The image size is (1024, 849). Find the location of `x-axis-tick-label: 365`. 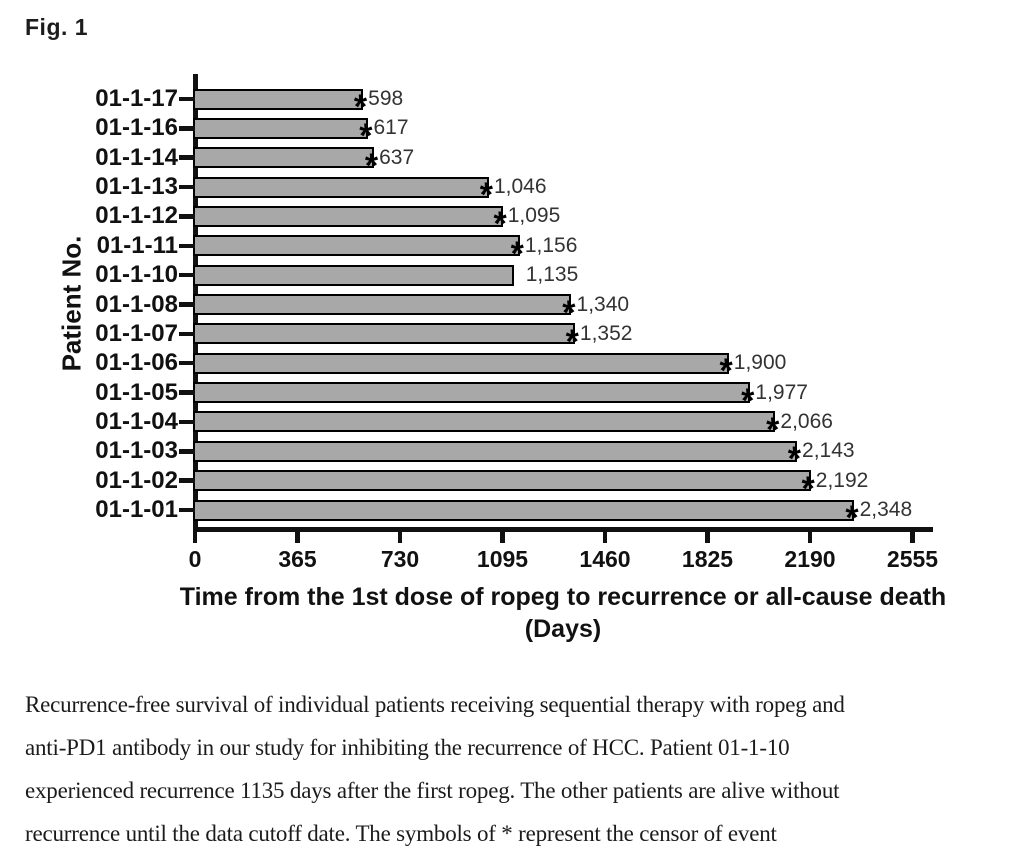

x-axis-tick-label: 365 is located at coordinates (297, 559).